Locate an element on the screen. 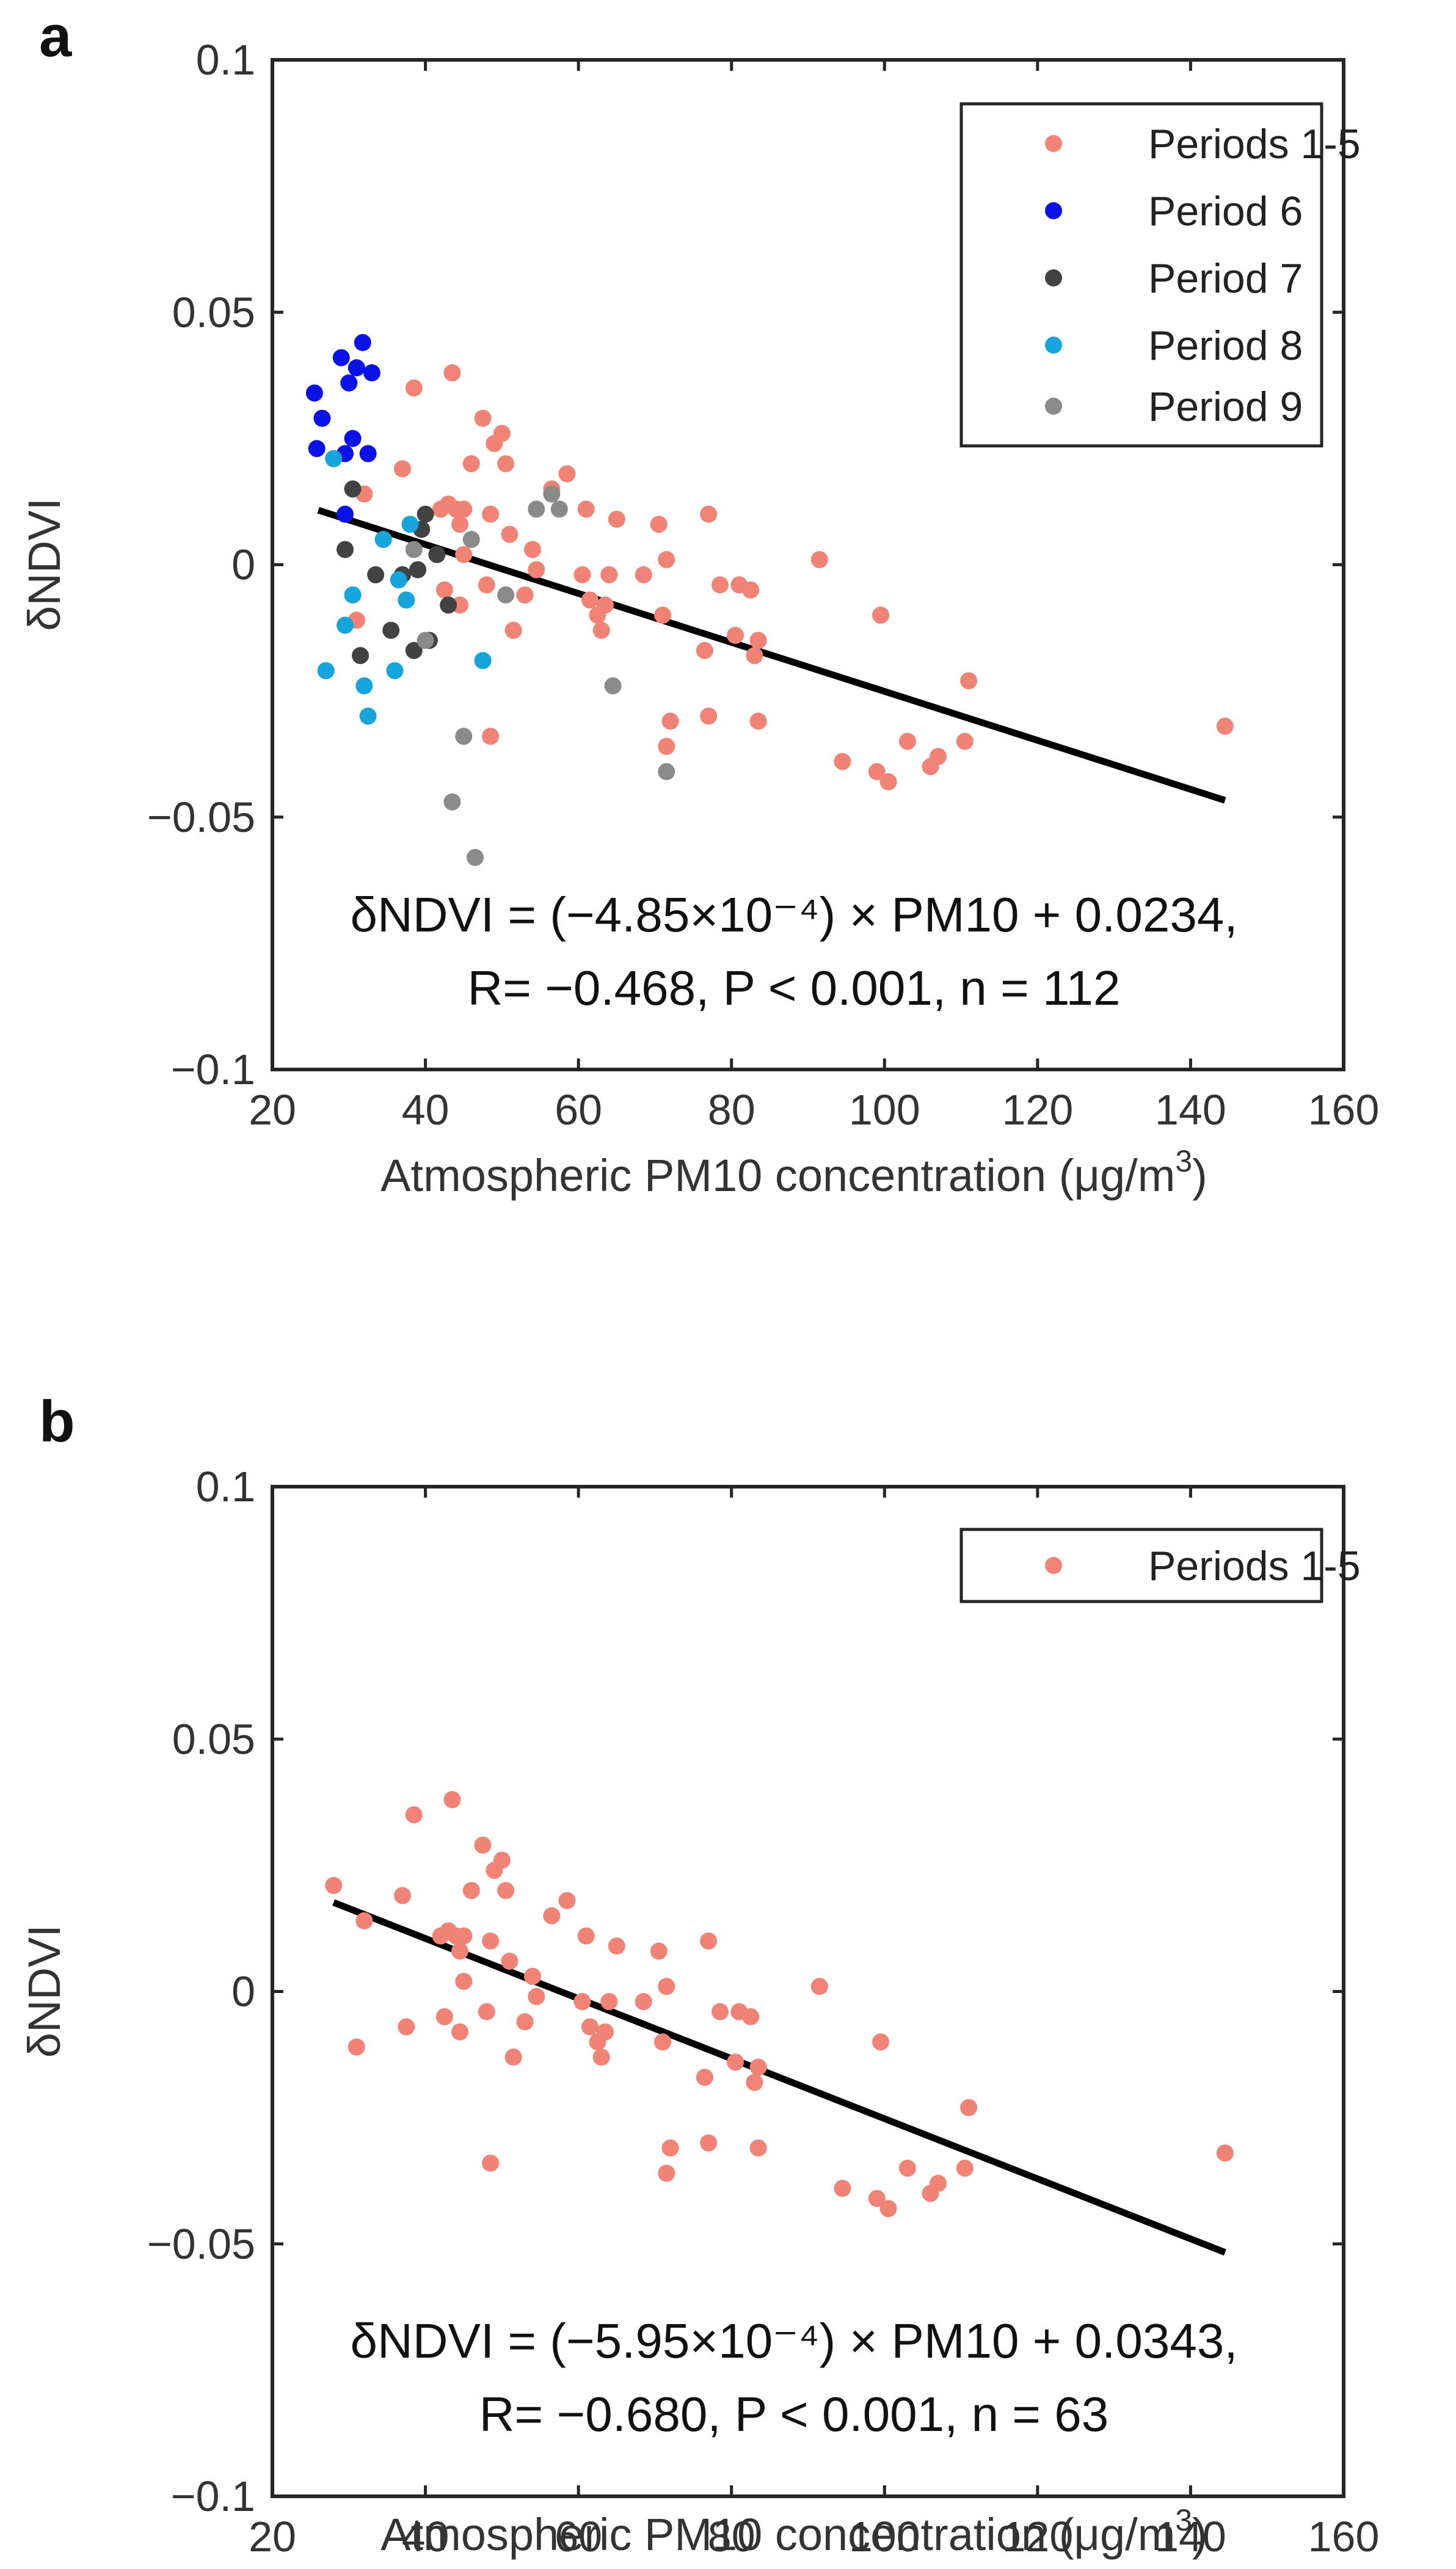  panel-label-a: a is located at coordinates (55, 36).